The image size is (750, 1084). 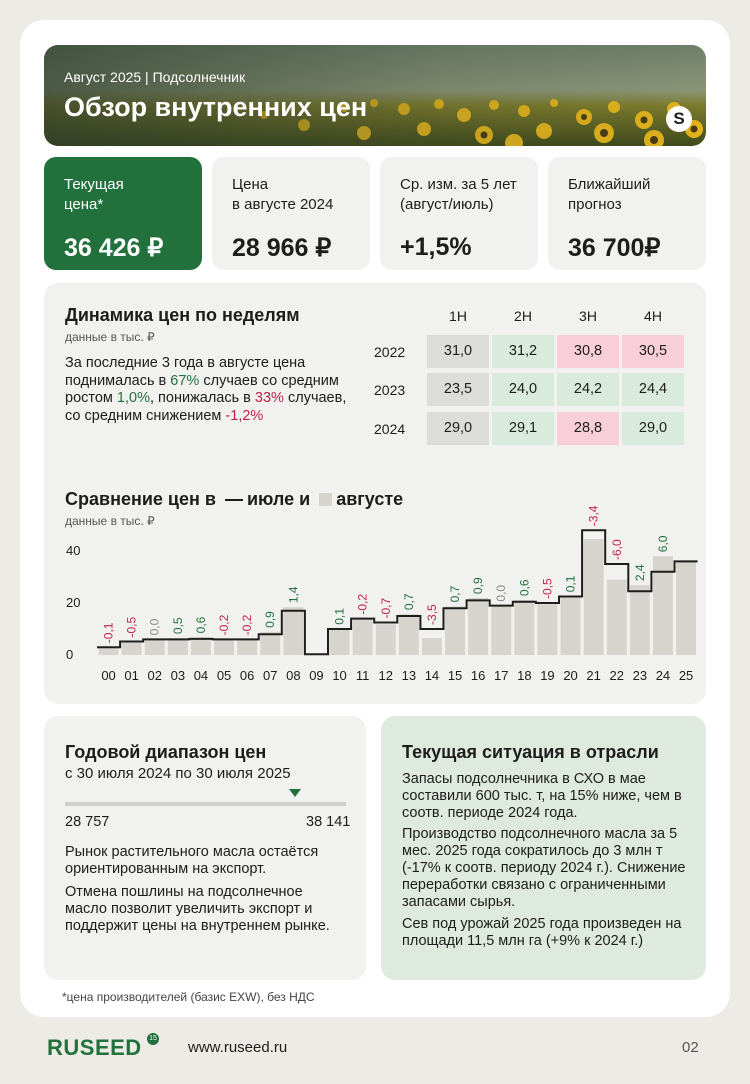 What do you see at coordinates (593, 675) in the screenshot?
I see `x-tick-label: 21` at bounding box center [593, 675].